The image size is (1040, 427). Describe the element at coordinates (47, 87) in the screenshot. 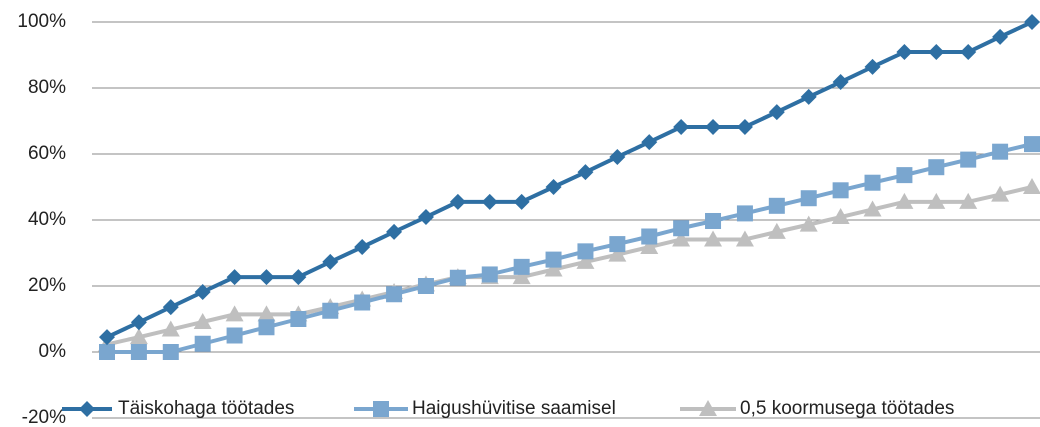

I see `y-tick-label: 80%` at that location.